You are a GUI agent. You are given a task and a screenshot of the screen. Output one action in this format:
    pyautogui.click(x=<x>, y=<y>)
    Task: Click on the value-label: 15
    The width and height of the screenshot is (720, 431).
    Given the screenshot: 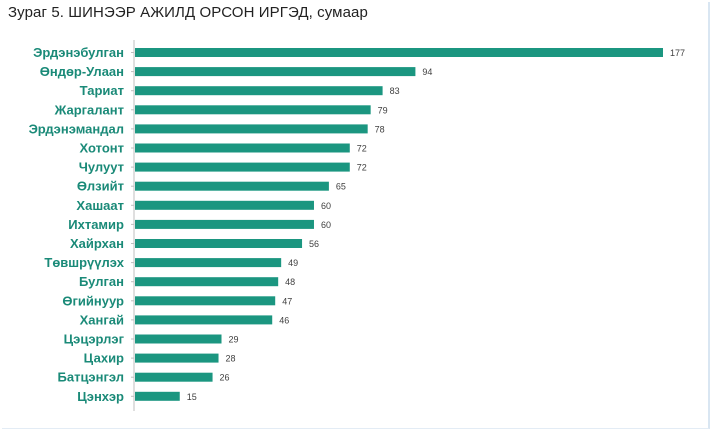 What is the action you would take?
    pyautogui.click(x=192, y=397)
    